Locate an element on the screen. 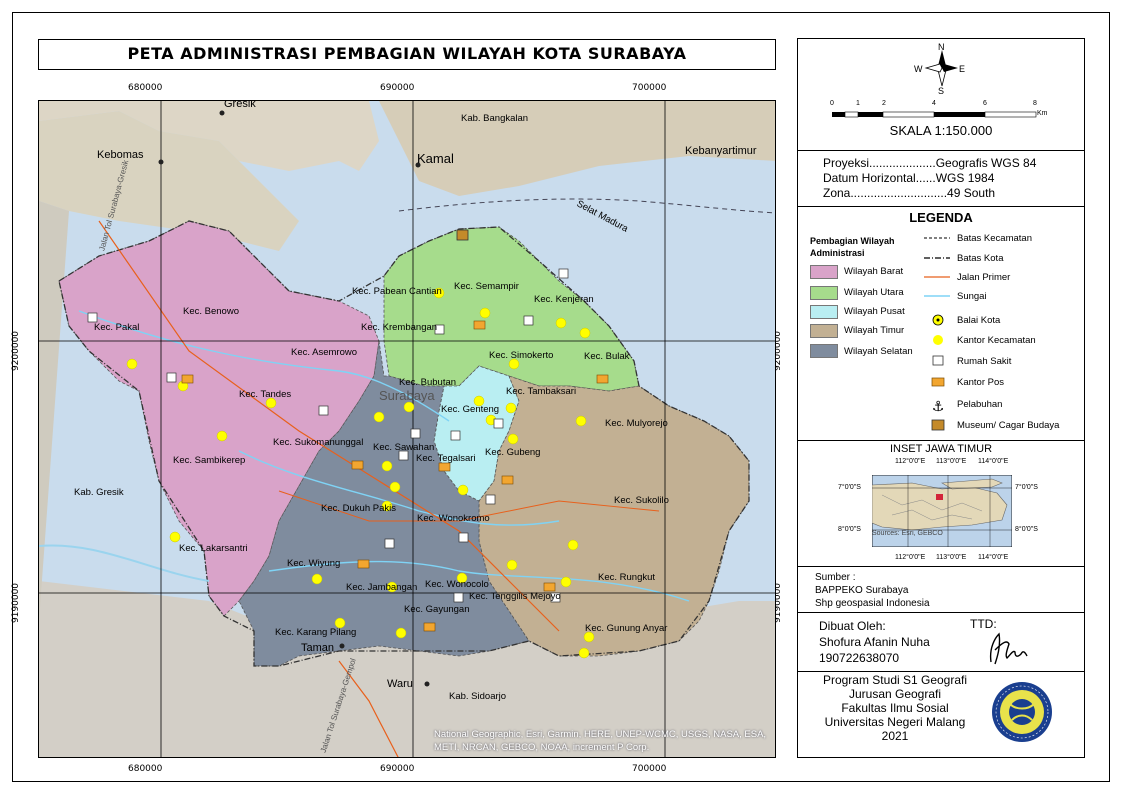 The width and height of the screenshot is (1122, 794). kantor-pos-points is located at coordinates (395, 476).